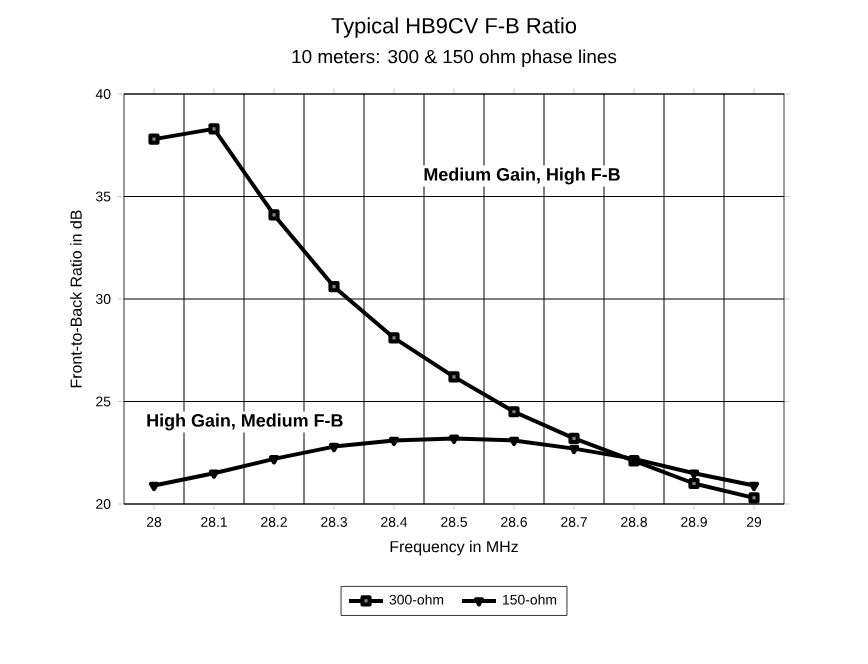 This screenshot has width=868, height=664. What do you see at coordinates (454, 58) in the screenshot?
I see `chart-subtitle: 10 meters: 300 & 150 ohm phase lines` at bounding box center [454, 58].